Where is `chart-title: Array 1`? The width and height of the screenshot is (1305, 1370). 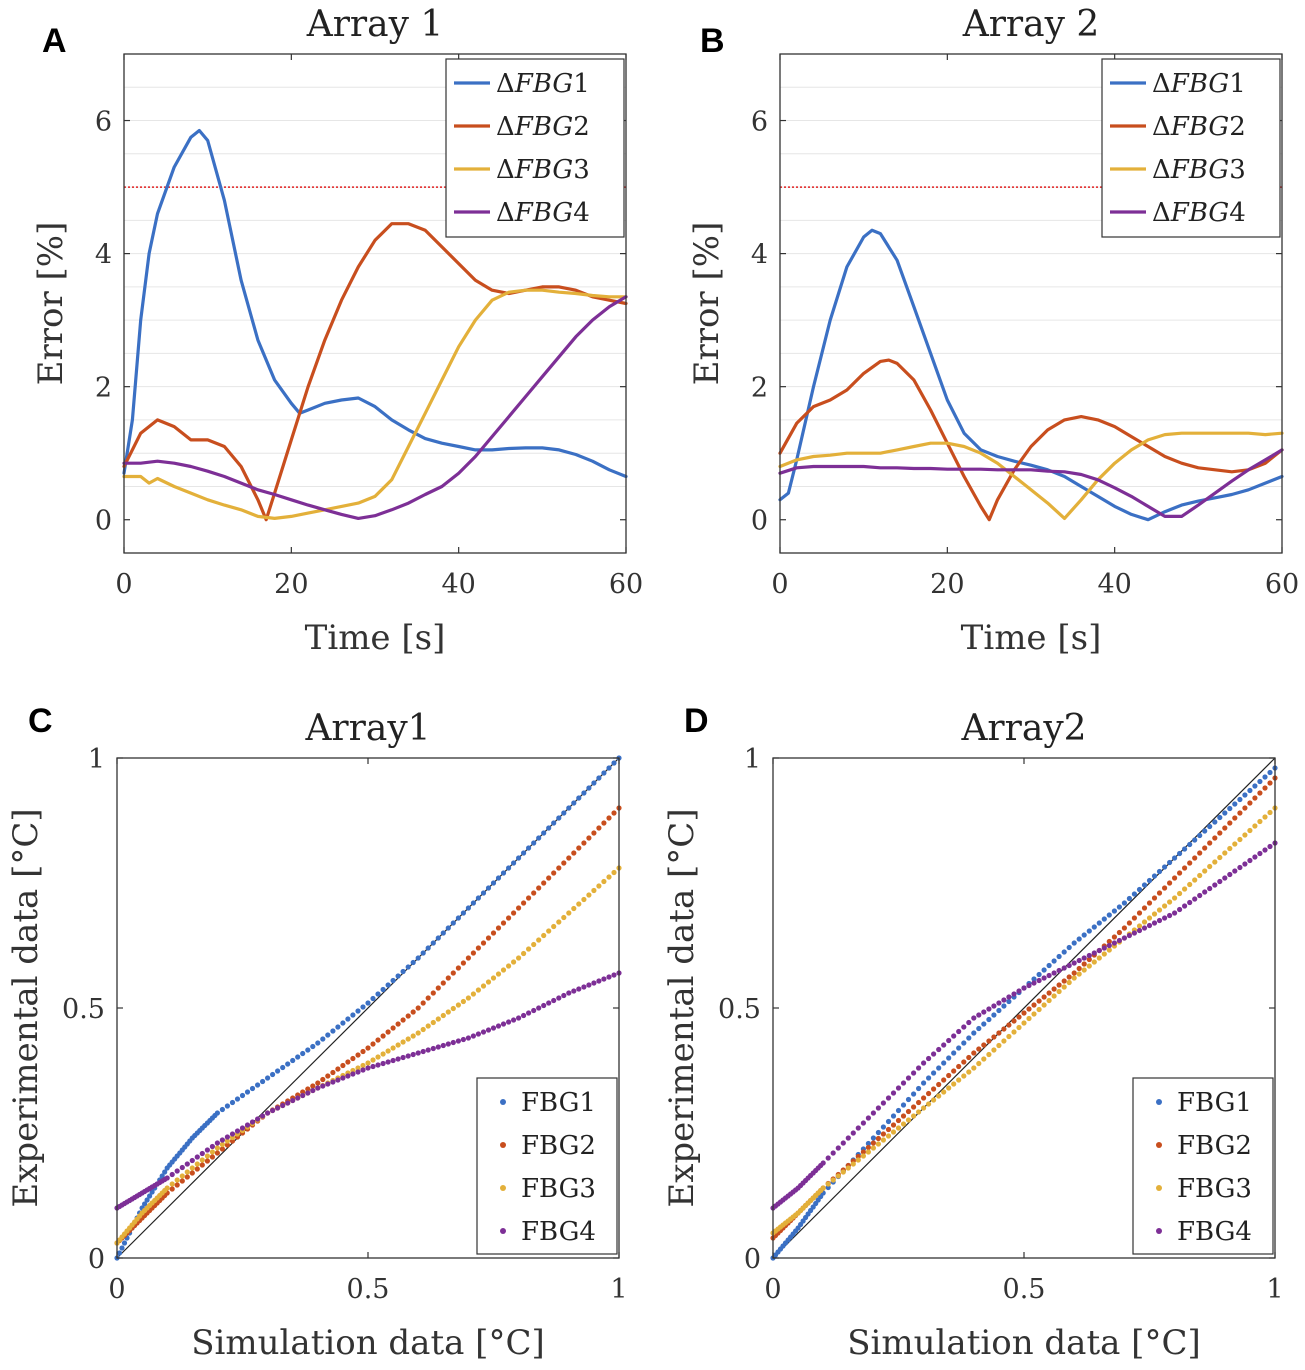
chart-title: Array 1 is located at coordinates (375, 24).